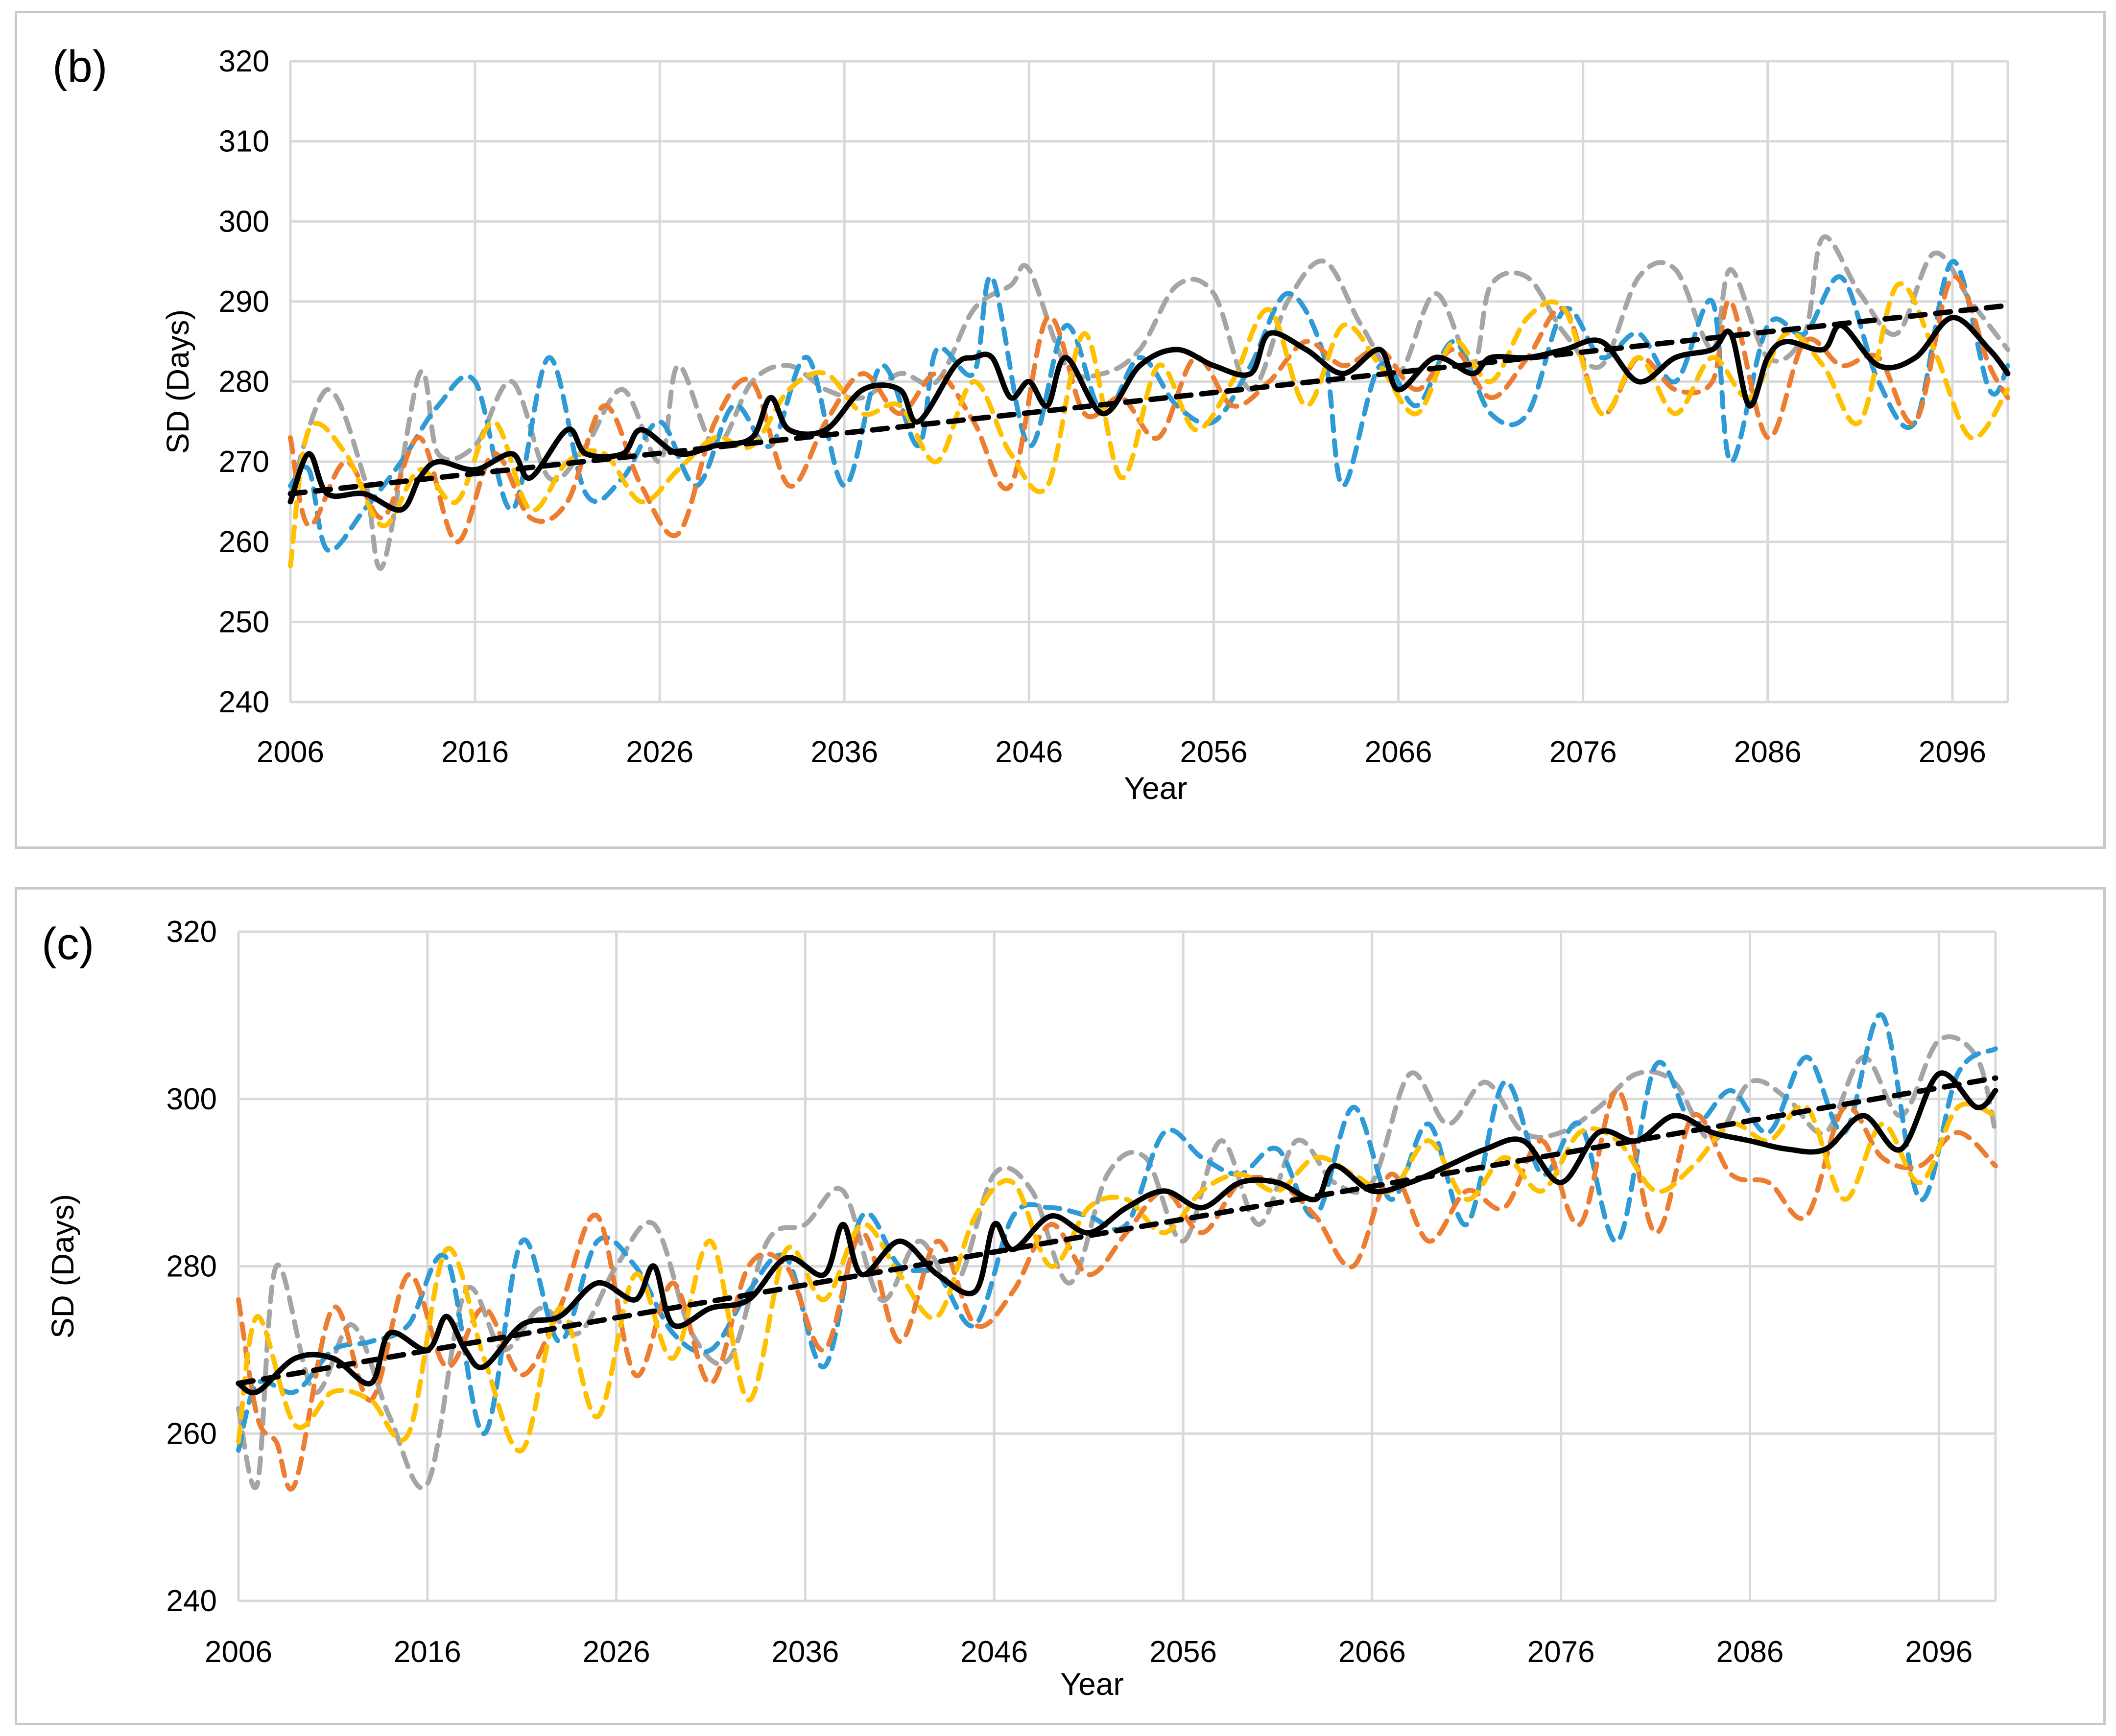 Image resolution: width=2116 pixels, height=1736 pixels. What do you see at coordinates (244, 702) in the screenshot?
I see `y-tick-label-b-240: 240` at bounding box center [244, 702].